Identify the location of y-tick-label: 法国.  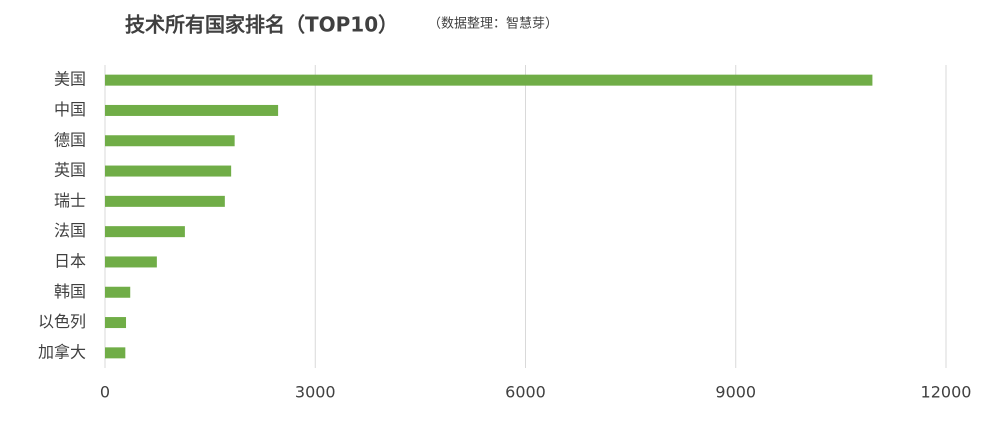
(70, 230).